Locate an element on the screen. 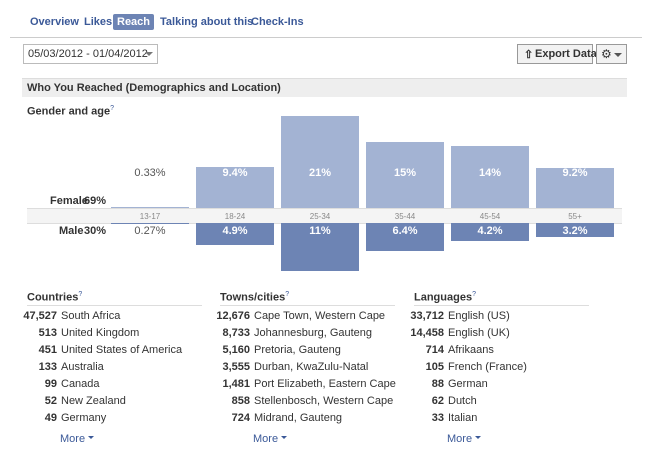 This screenshot has width=652, height=458. list-count: 858 is located at coordinates (240, 401).